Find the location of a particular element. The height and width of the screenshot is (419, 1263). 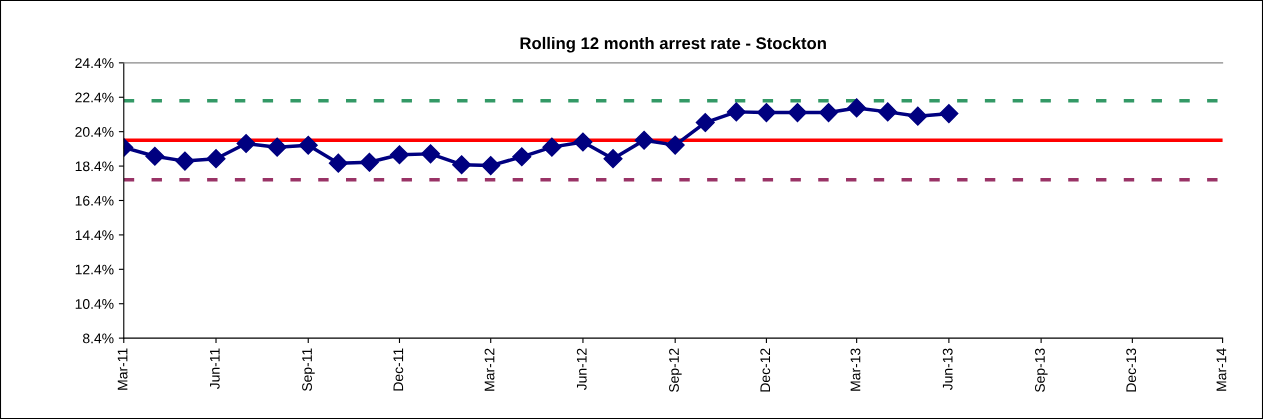

y-tick-label: 12.4% is located at coordinates (94, 269).